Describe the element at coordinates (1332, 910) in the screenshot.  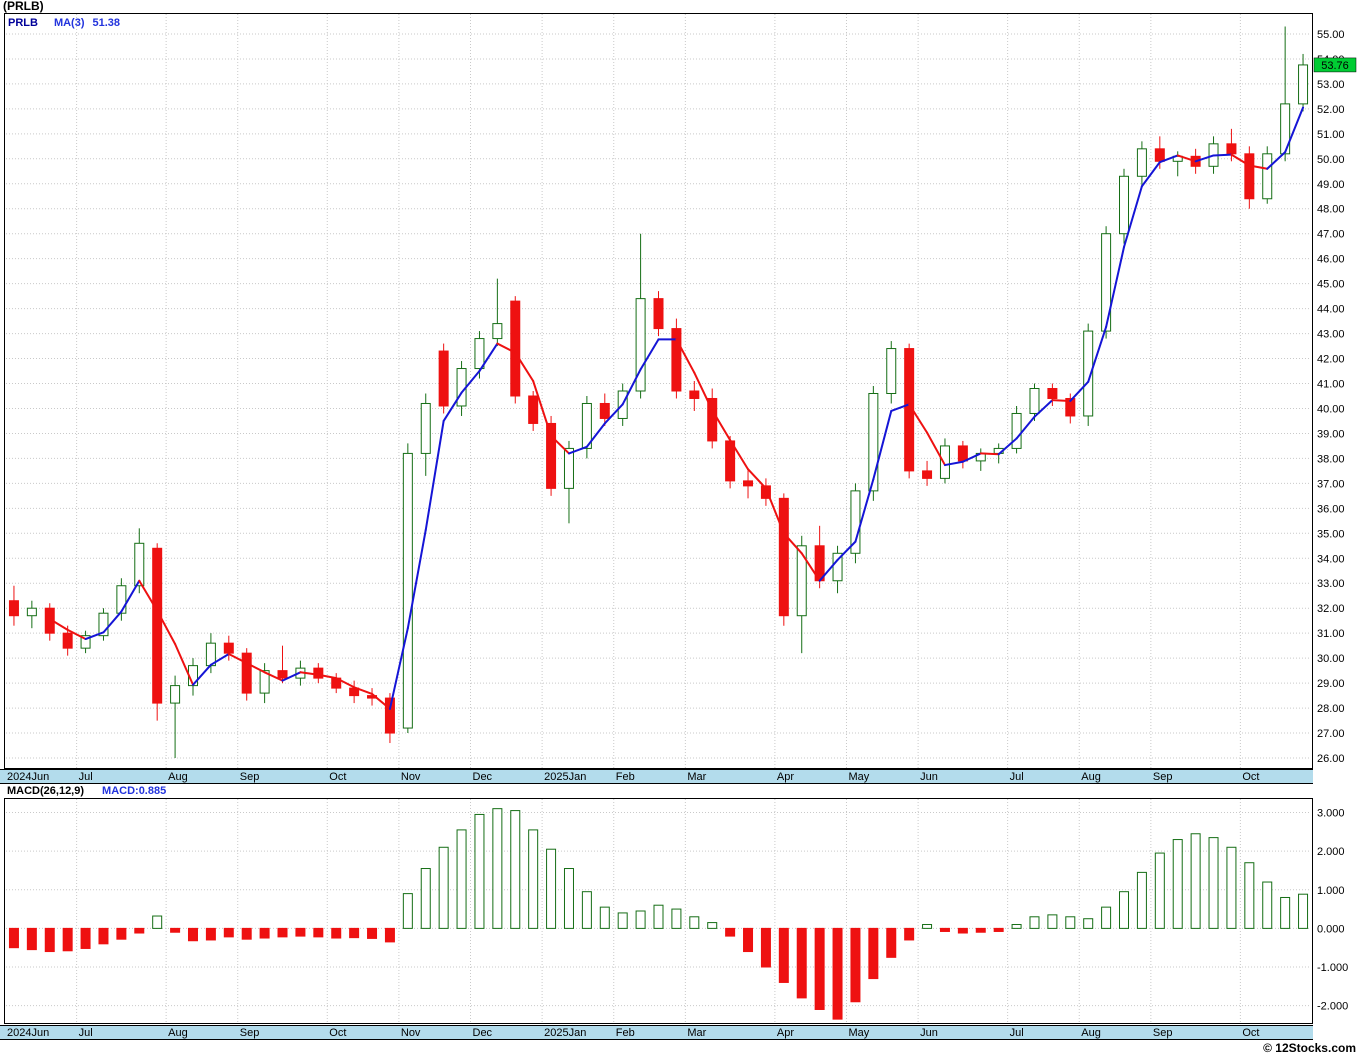
I see `macd-y-axis-labels: 3.000 2.000 1.000 0.000 -1.000 -2.000` at that location.